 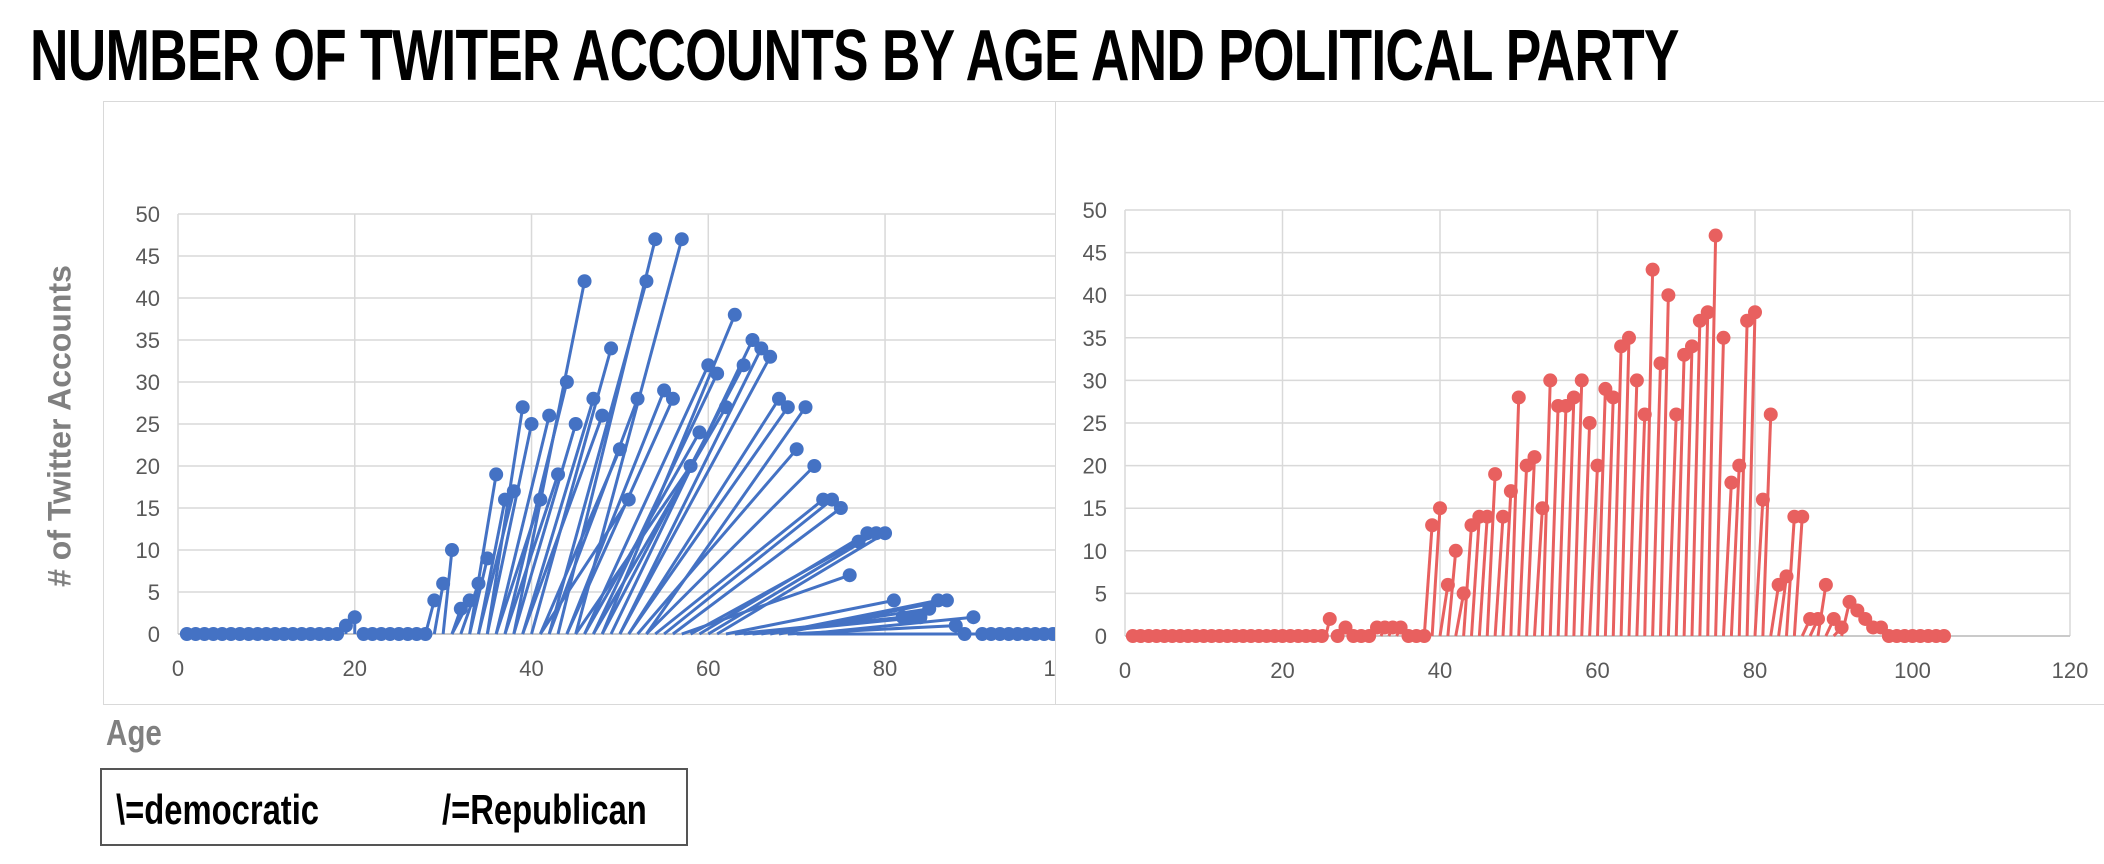 I want to click on rep-ytick-label: 15, so click(x=1095, y=508).